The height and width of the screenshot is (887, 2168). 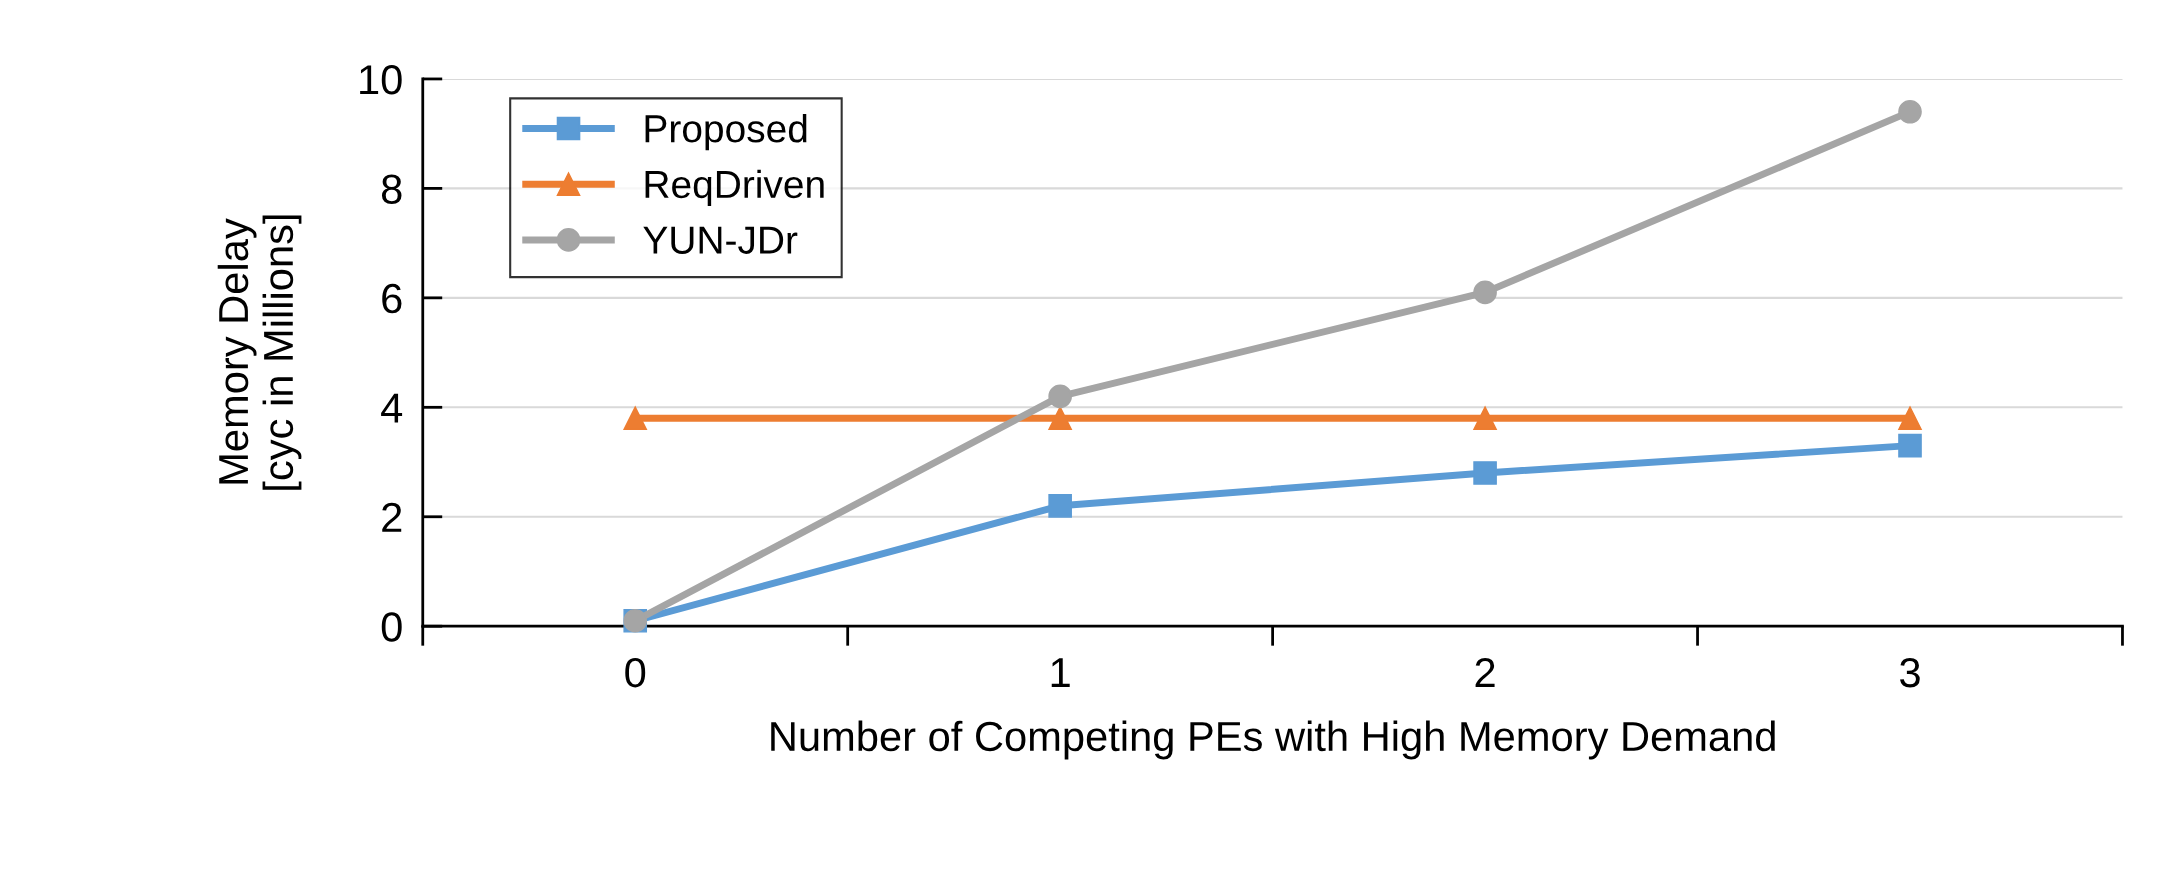 What do you see at coordinates (391, 189) in the screenshot?
I see `y-tick-label: 8` at bounding box center [391, 189].